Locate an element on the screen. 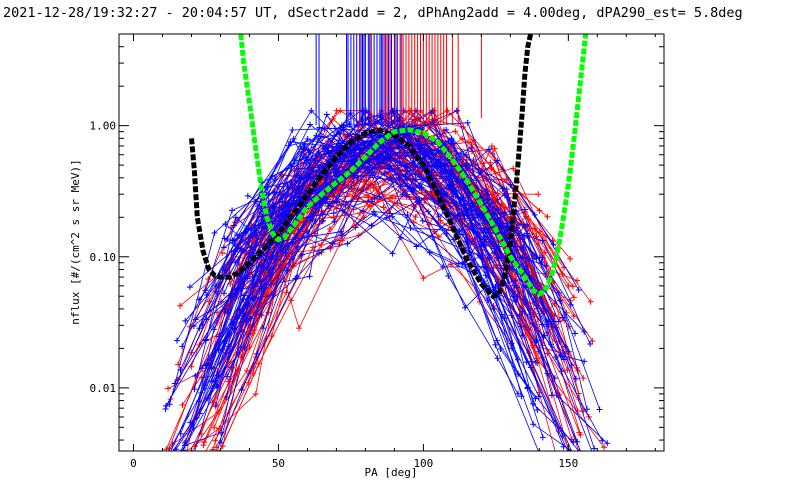  y-tick-label: 0.10 is located at coordinates (103, 257).